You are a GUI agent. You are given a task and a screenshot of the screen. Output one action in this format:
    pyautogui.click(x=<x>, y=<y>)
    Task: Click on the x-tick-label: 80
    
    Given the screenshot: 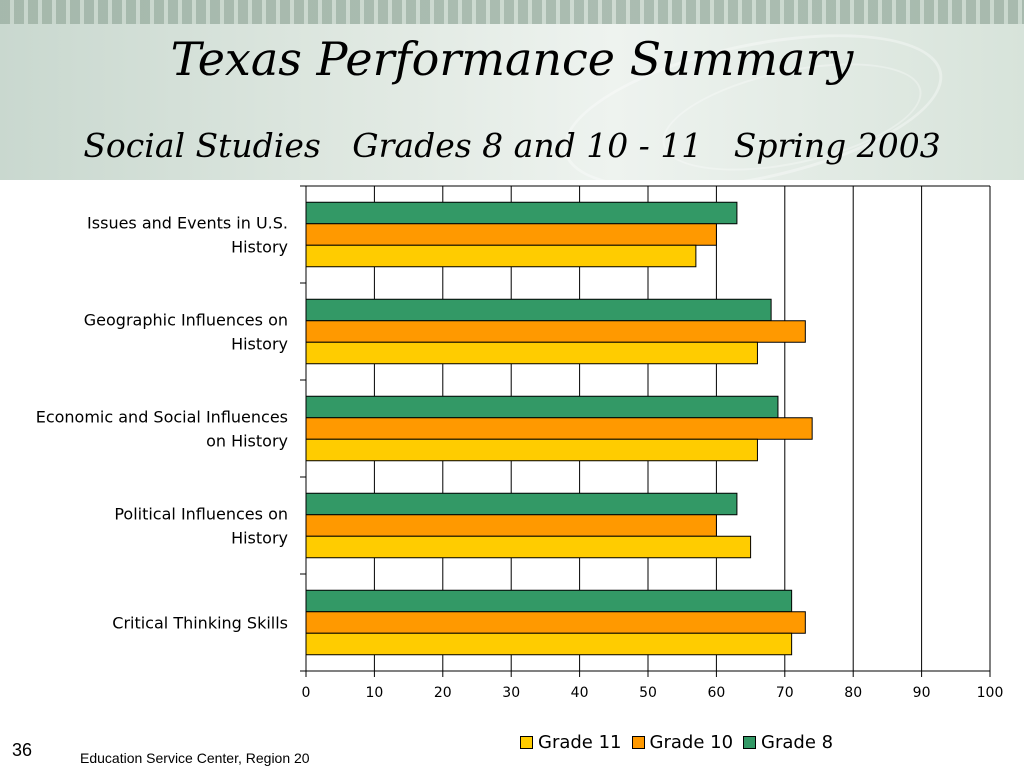 What is the action you would take?
    pyautogui.click(x=853, y=693)
    